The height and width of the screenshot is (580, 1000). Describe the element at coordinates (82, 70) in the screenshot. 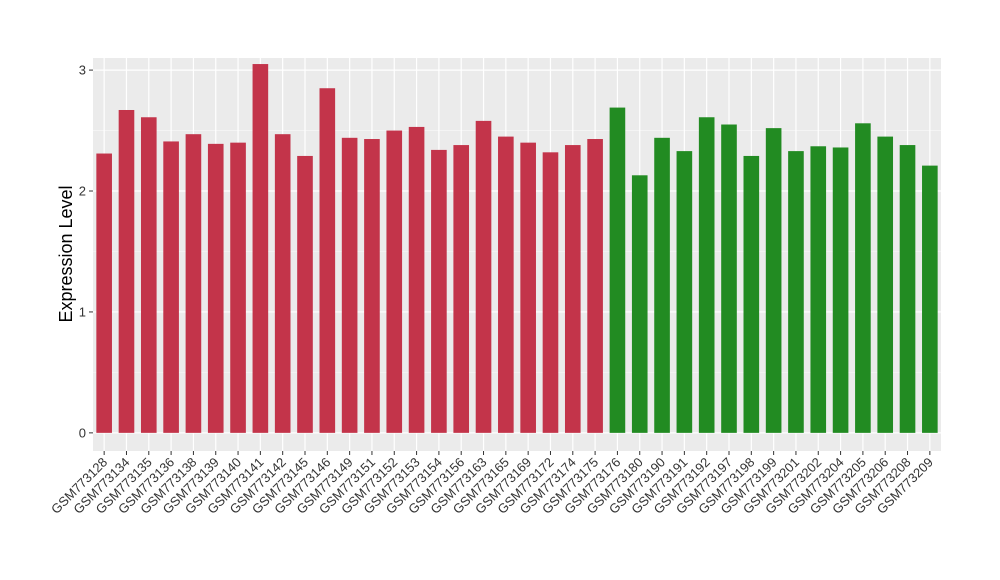

I see `y-tick-label: 3` at that location.